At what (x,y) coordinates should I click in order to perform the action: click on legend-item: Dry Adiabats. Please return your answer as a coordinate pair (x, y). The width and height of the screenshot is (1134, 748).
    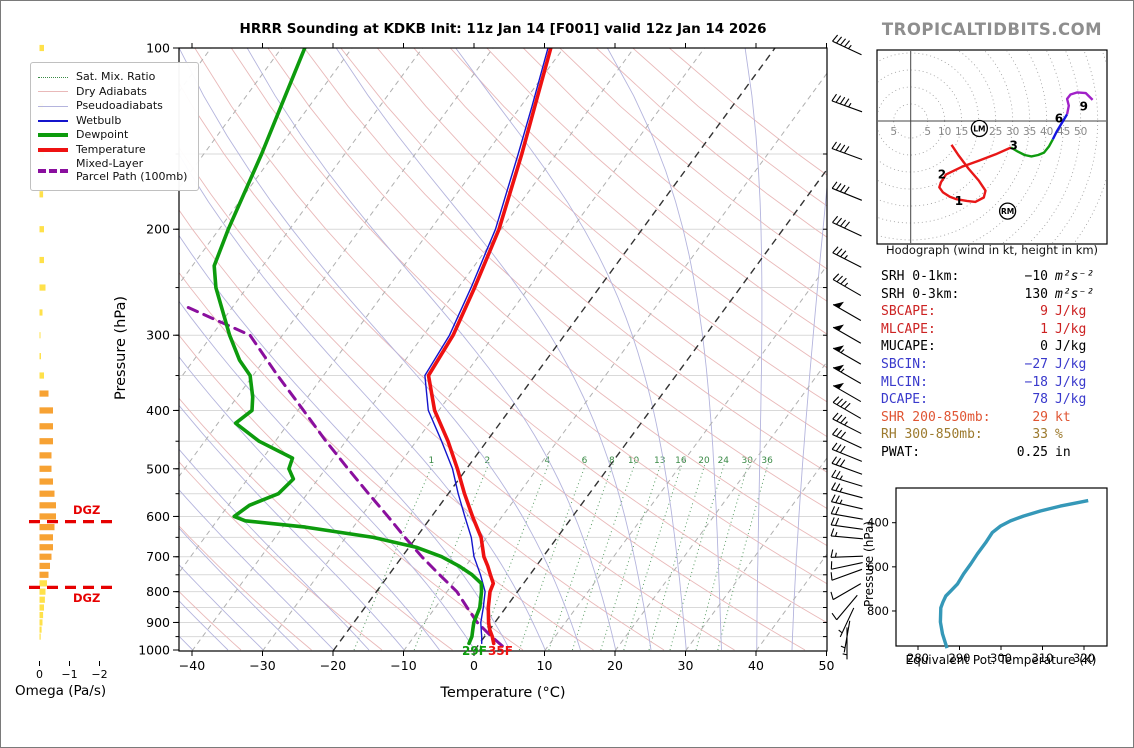
    Looking at the image, I should click on (115, 91).